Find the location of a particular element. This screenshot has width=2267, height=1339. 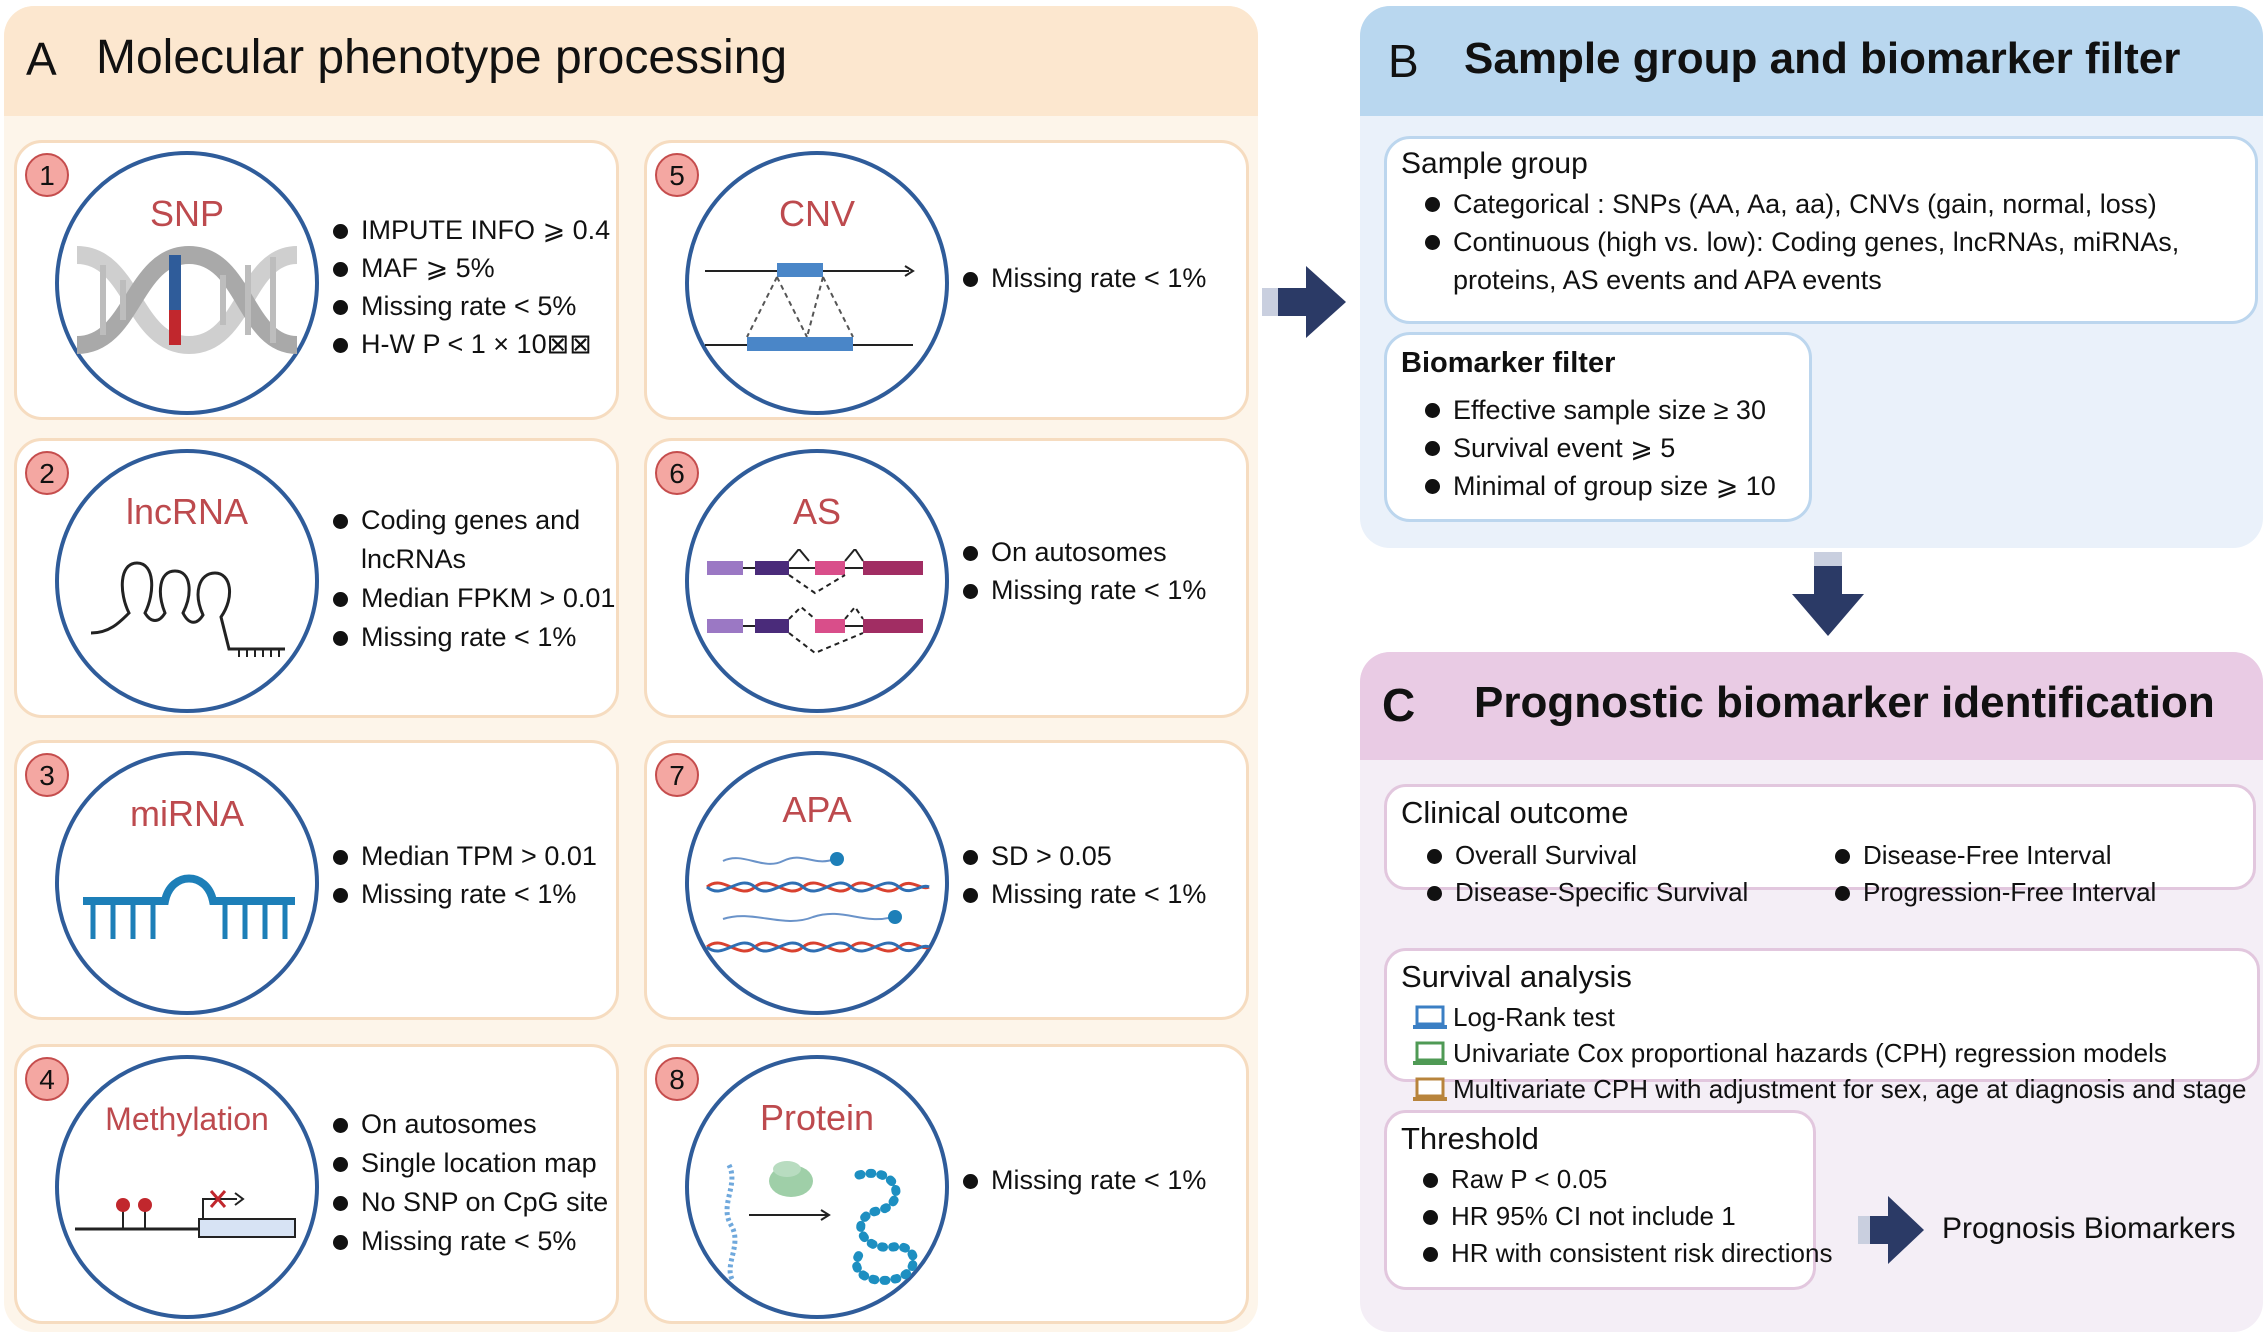

criterion: MAF ⩾ 5% is located at coordinates (471, 268).